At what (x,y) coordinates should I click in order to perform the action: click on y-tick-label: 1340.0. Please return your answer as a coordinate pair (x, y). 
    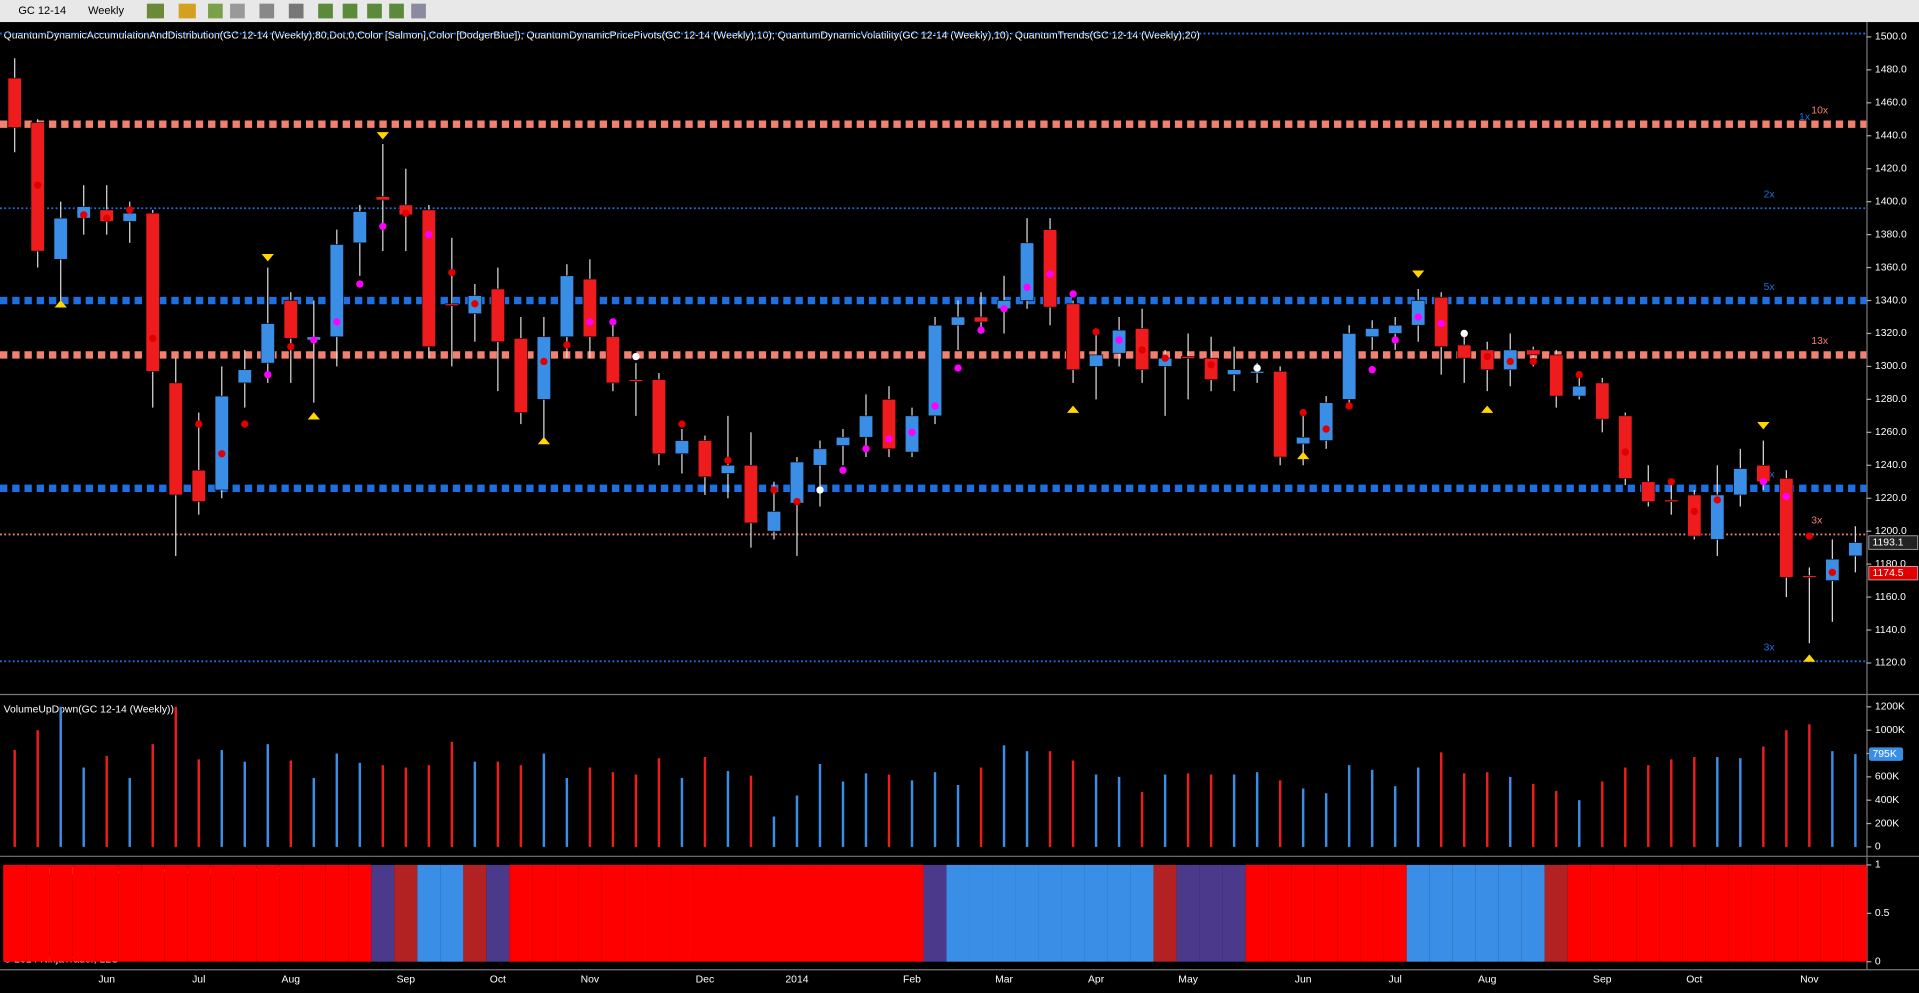
    Looking at the image, I should click on (1891, 300).